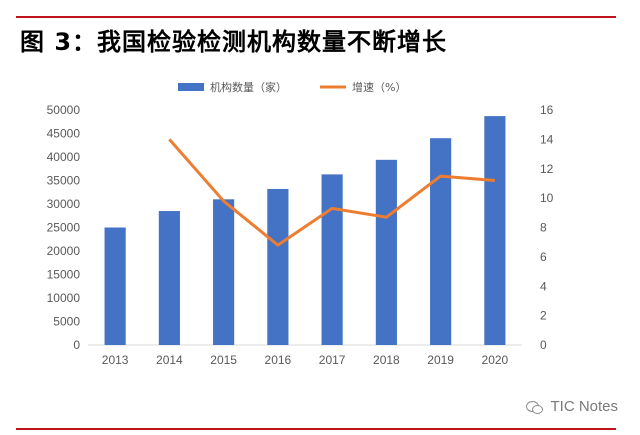 Image resolution: width=640 pixels, height=435 pixels. Describe the element at coordinates (66, 322) in the screenshot. I see `y-left-tick-label: 5000` at that location.